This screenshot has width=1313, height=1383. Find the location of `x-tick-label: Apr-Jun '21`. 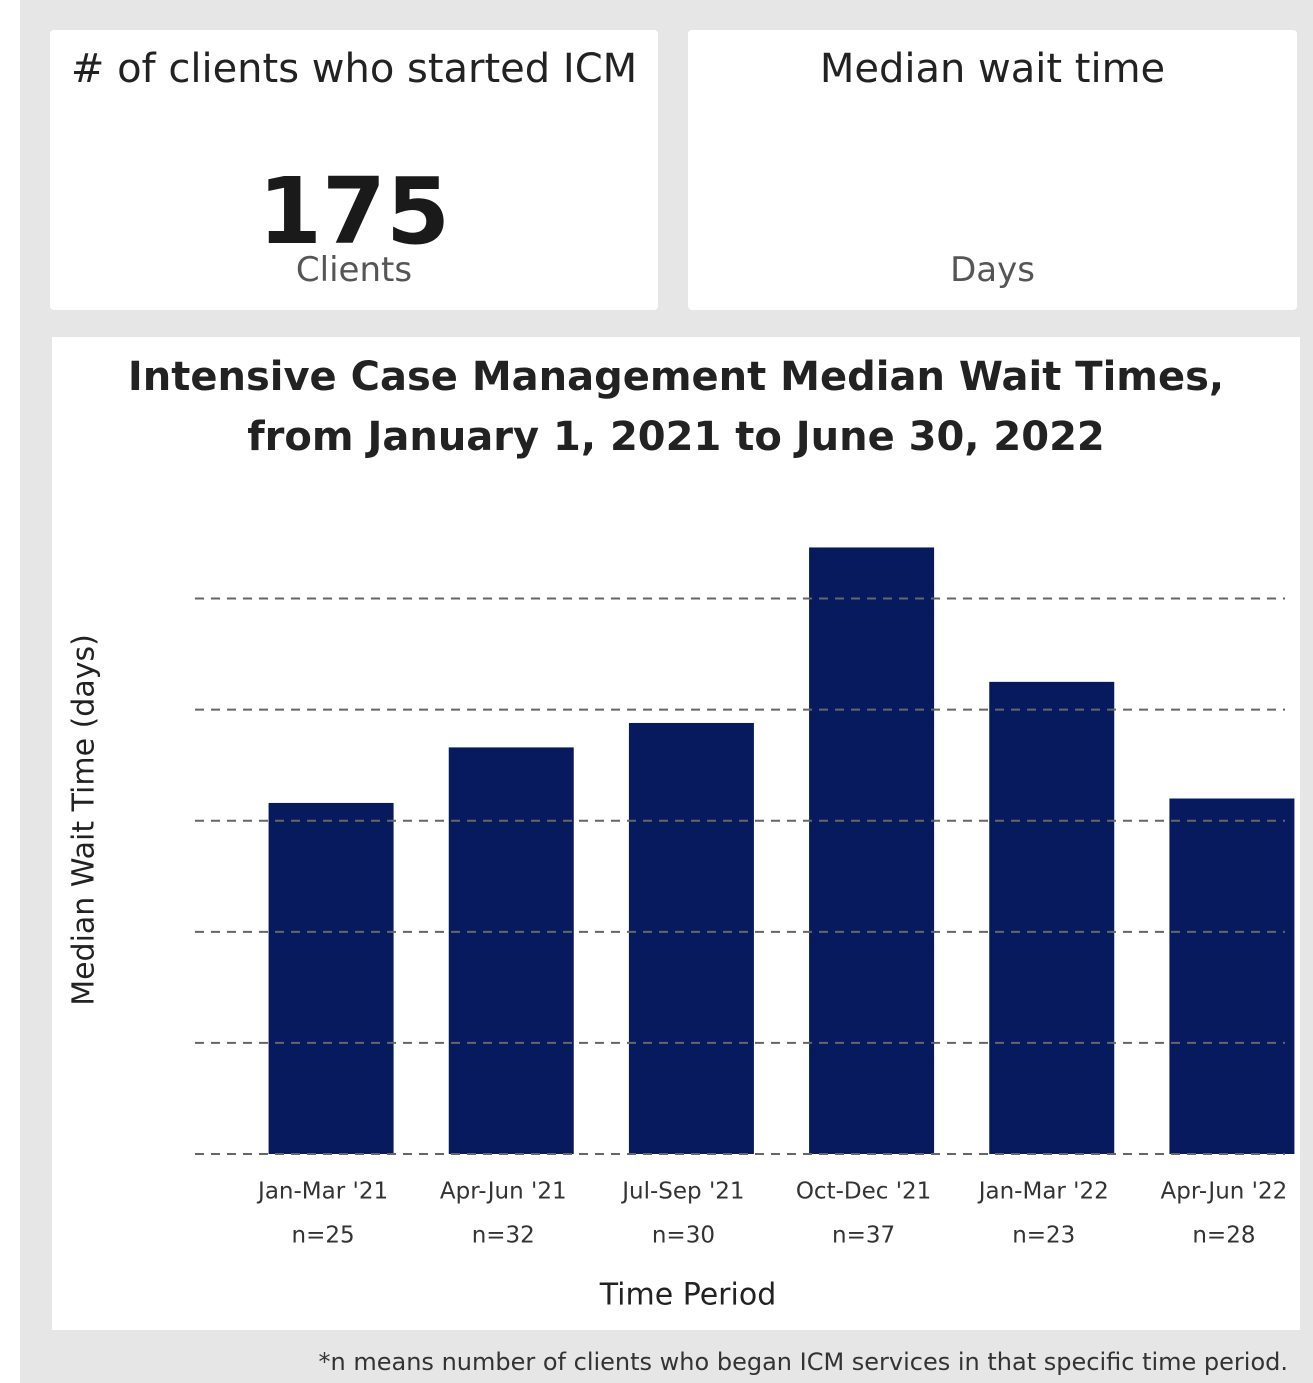

x-tick-label: Apr-Jun '21 is located at coordinates (503, 1192).